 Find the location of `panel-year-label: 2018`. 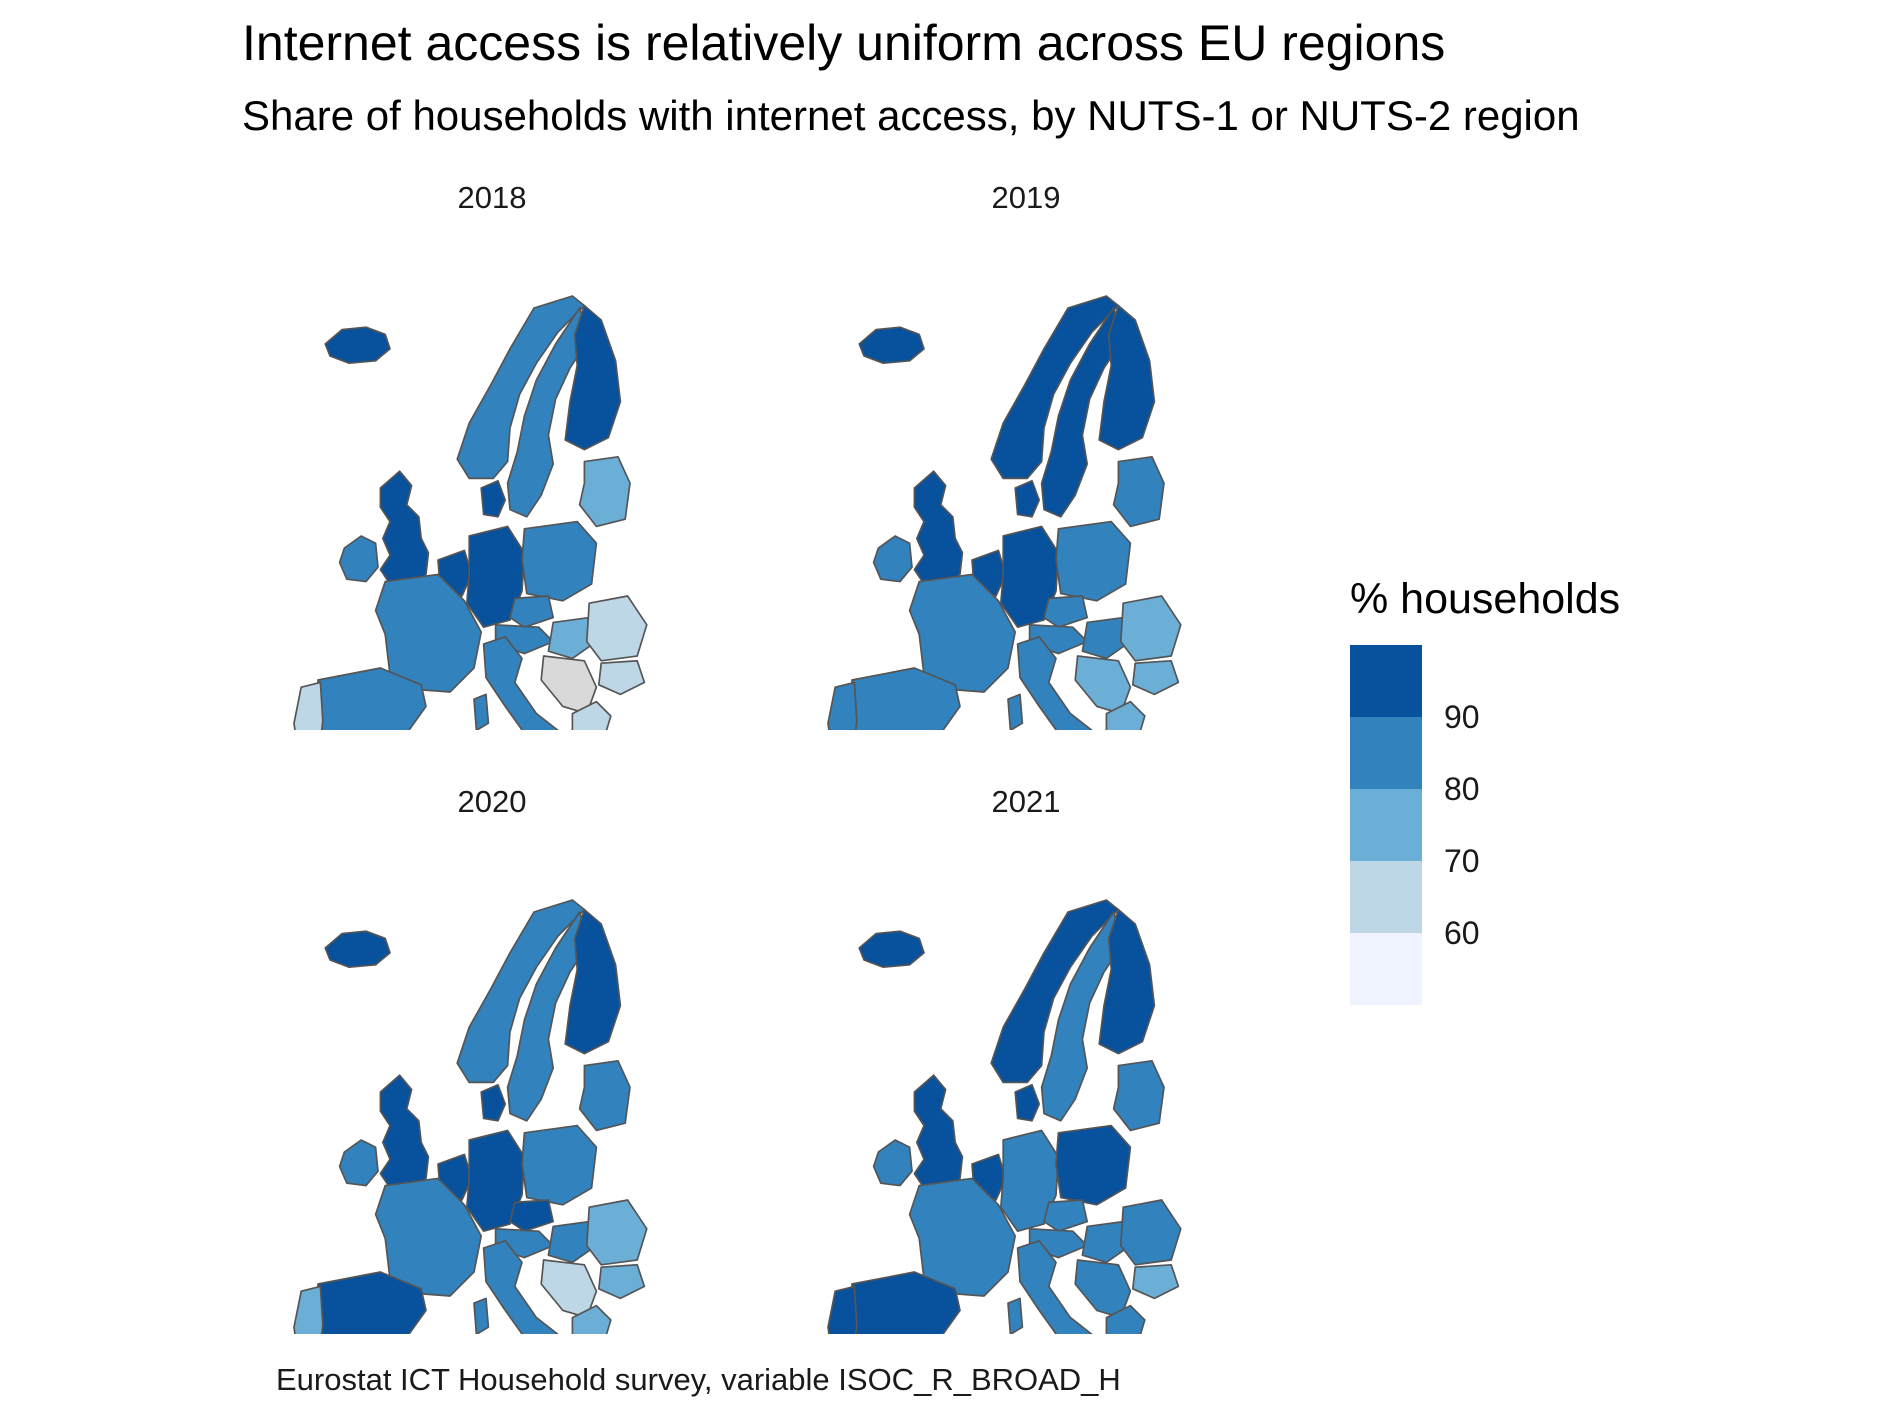

panel-year-label: 2018 is located at coordinates (492, 197).